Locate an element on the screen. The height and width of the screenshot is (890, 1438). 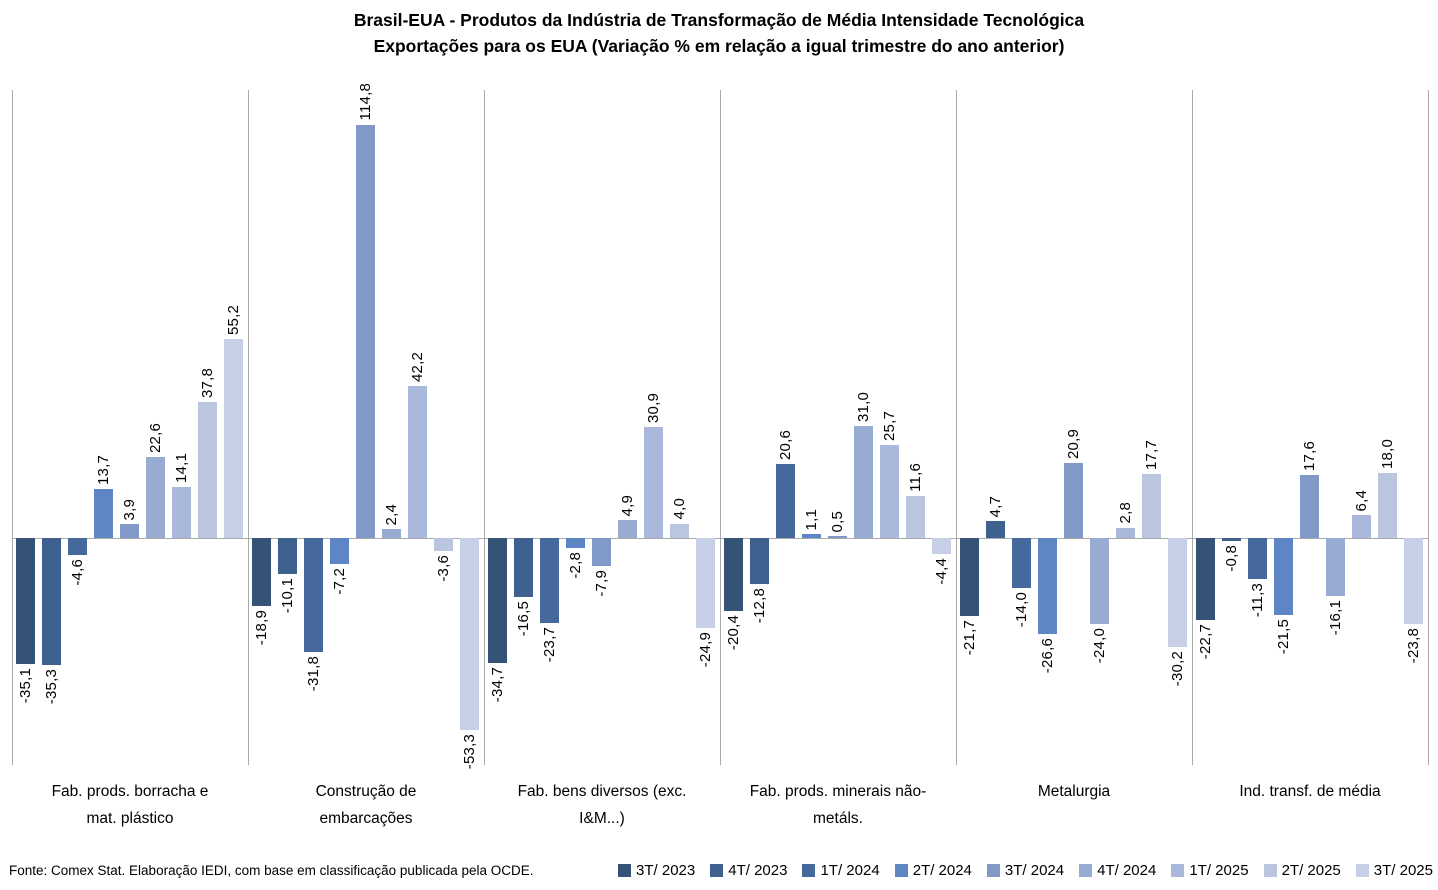
bar-value-label: -23,7 is located at coordinates (549, 644).